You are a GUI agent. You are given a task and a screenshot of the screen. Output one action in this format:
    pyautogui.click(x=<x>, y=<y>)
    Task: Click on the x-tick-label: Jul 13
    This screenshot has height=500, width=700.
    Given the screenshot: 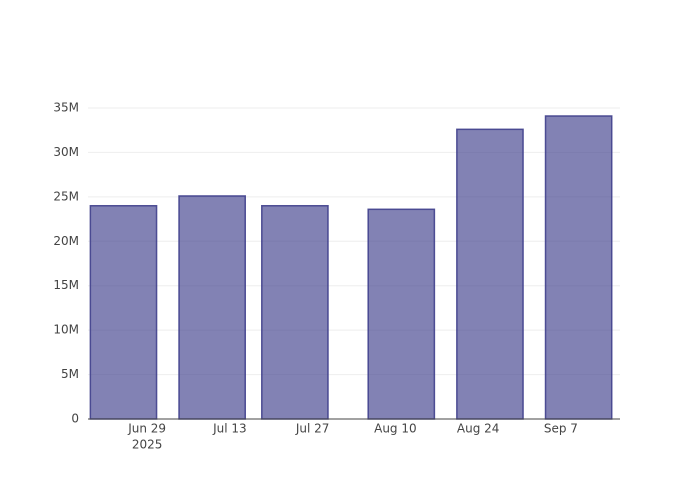 What is the action you would take?
    pyautogui.click(x=229, y=429)
    